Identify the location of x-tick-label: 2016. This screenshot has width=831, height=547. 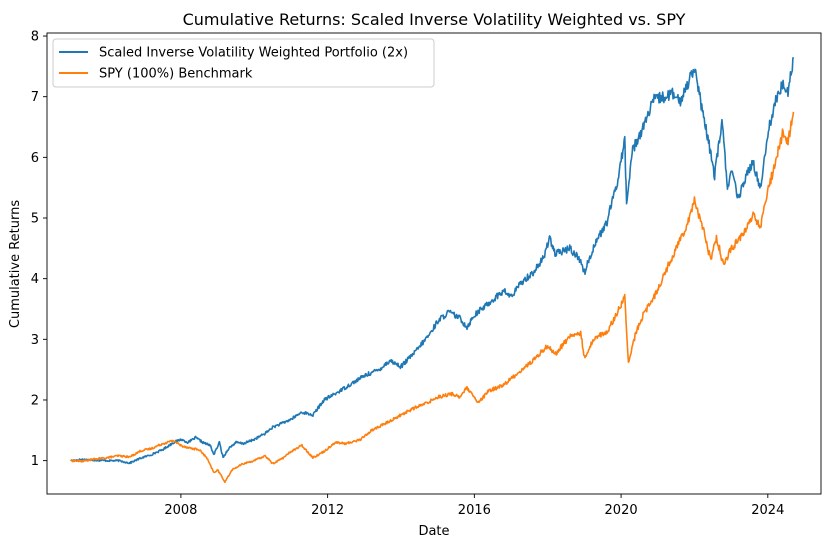
(474, 510).